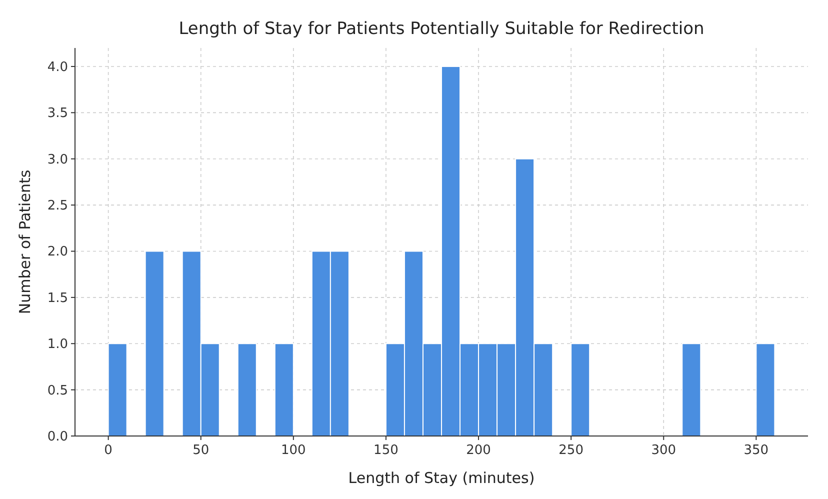  What do you see at coordinates (293, 450) in the screenshot?
I see `x-tick-label: 100` at bounding box center [293, 450].